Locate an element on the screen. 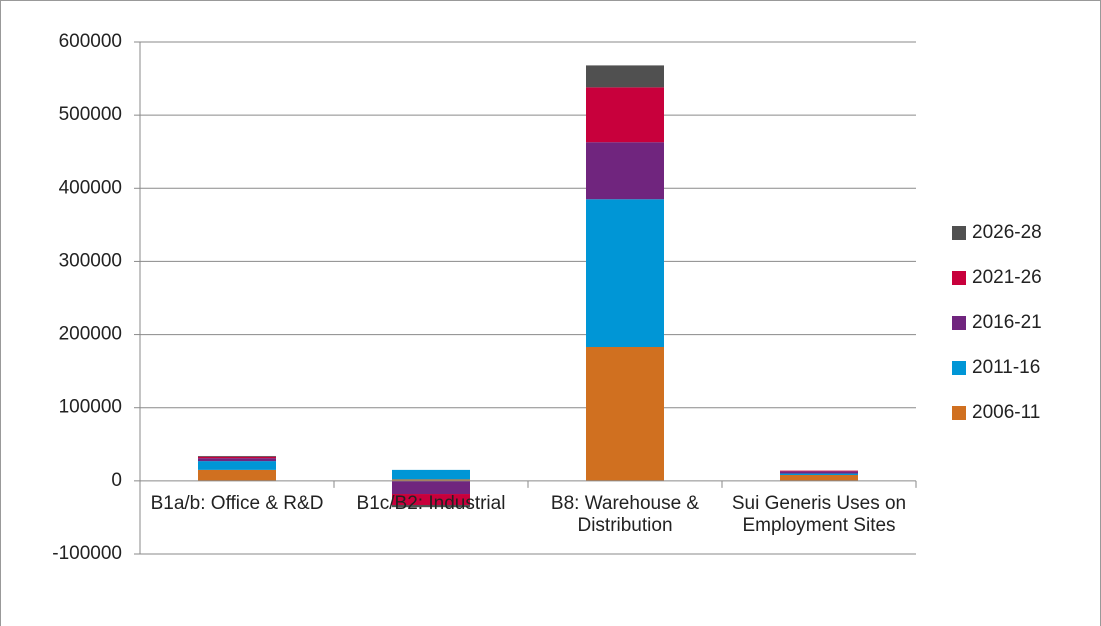 This screenshot has width=1101, height=626. x-tick-label: B8: Warehouse & Distribution is located at coordinates (625, 514).